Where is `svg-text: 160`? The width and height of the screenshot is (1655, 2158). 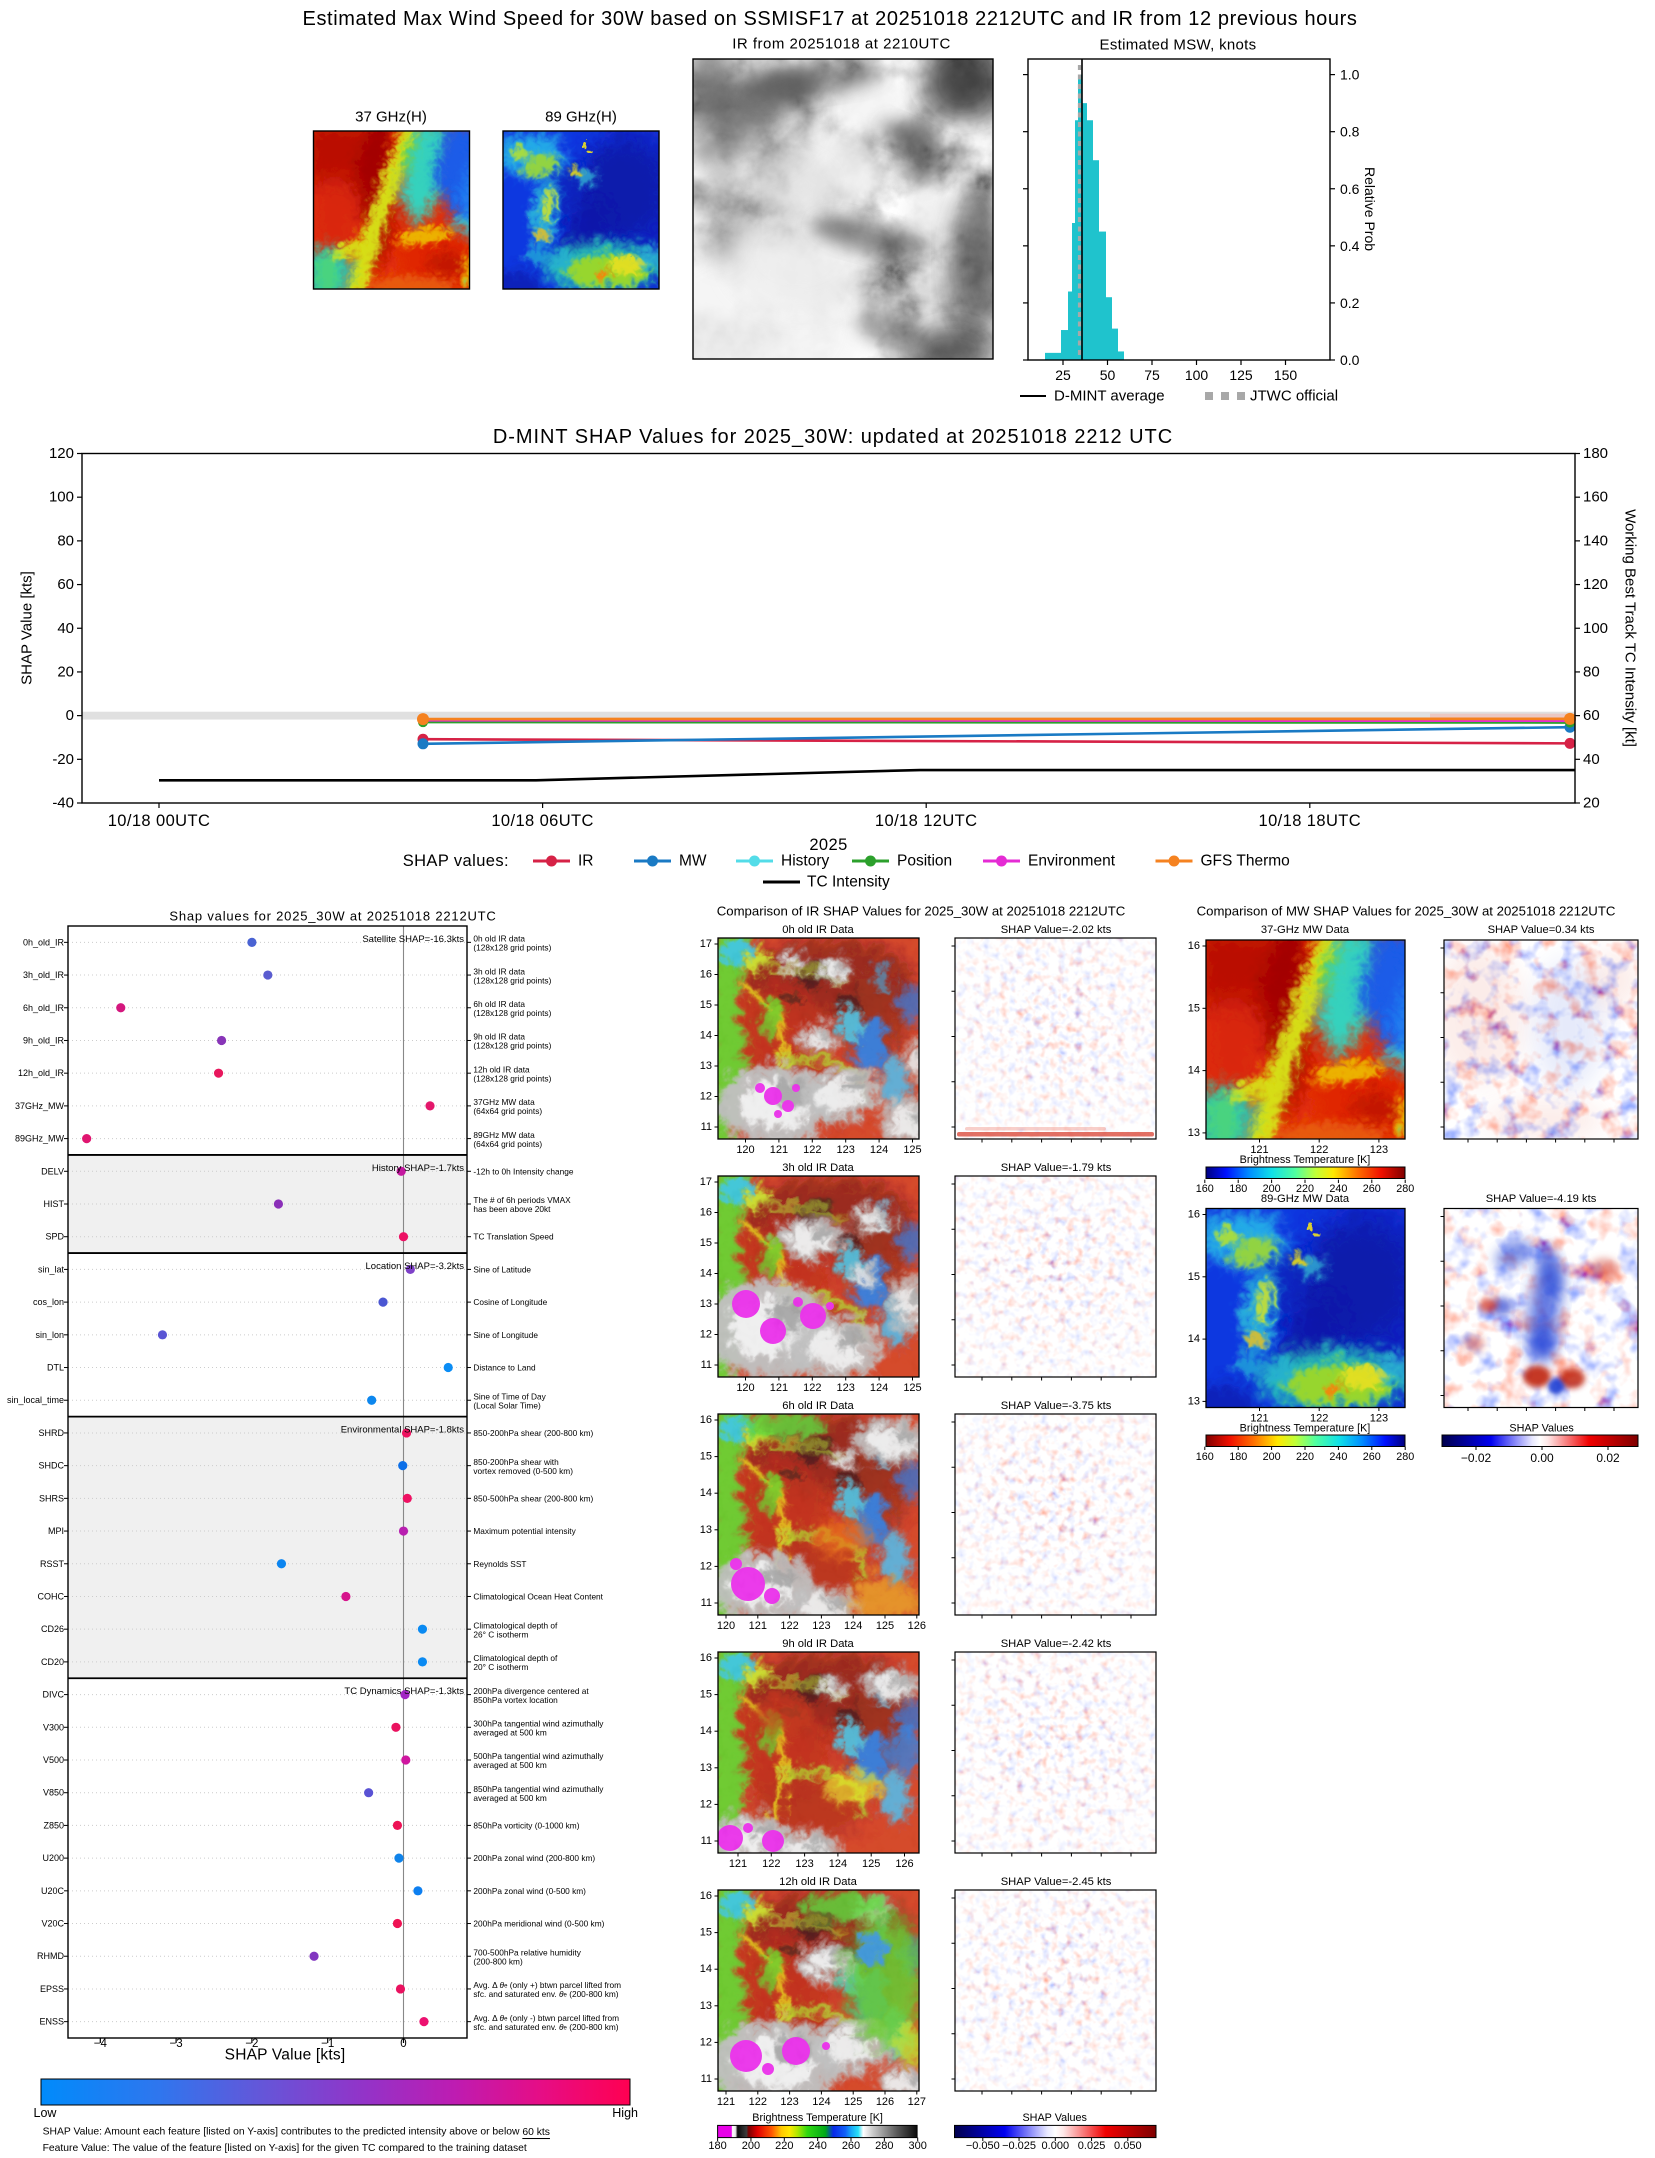
svg-text: 160 is located at coordinates (1595, 497).